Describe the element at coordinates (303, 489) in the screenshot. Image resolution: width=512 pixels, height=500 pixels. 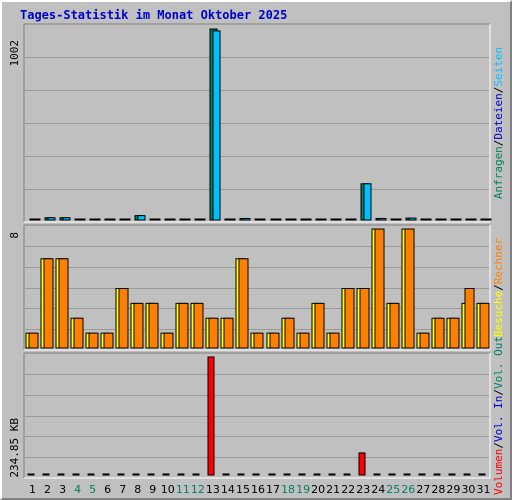
I see `day-label: 19` at that location.